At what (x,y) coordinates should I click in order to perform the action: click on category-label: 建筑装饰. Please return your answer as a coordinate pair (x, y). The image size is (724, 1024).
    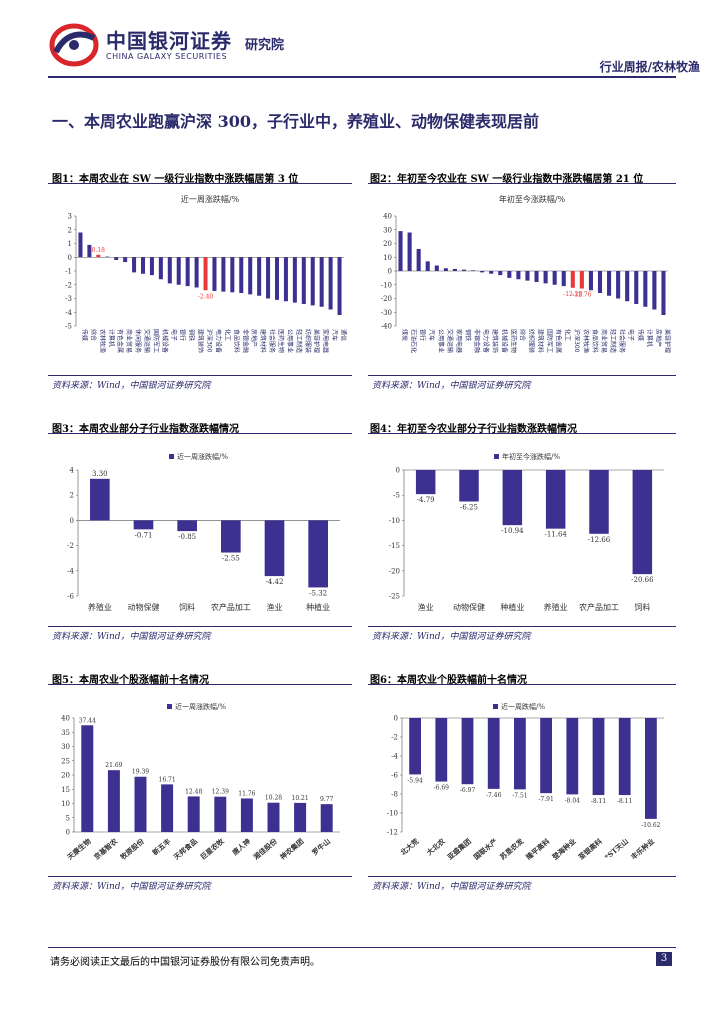
    Looking at the image, I should click on (201, 341).